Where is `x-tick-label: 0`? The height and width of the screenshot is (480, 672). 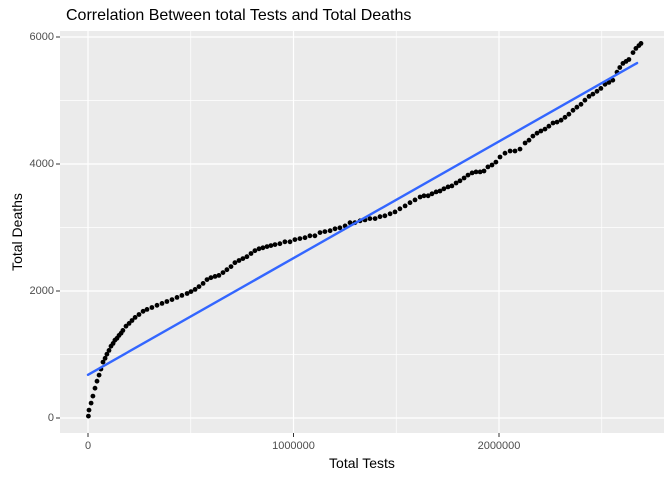 x-tick-label: 0 is located at coordinates (88, 446).